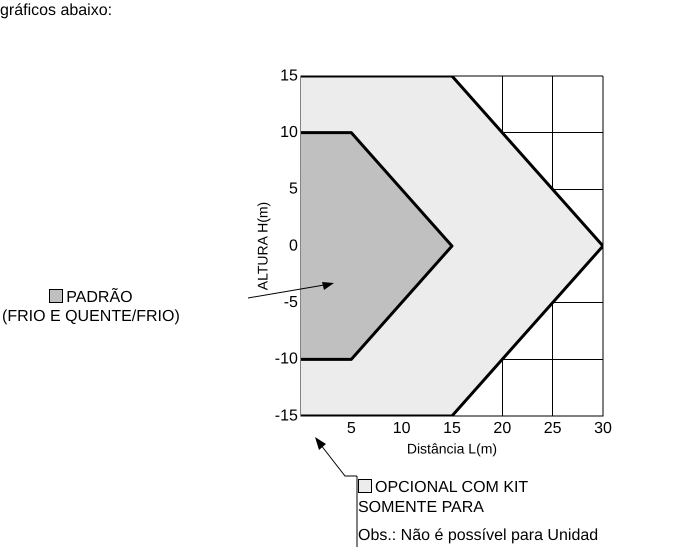 The image size is (675, 548). What do you see at coordinates (286, 359) in the screenshot?
I see `y-tick-label: -10` at bounding box center [286, 359].